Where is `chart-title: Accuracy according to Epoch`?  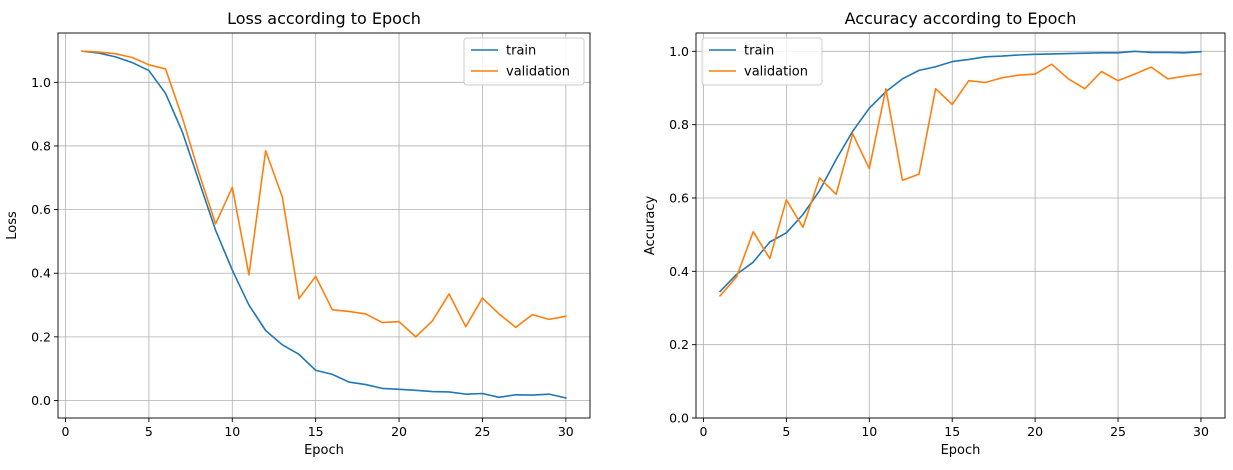 chart-title: Accuracy according to Epoch is located at coordinates (961, 18).